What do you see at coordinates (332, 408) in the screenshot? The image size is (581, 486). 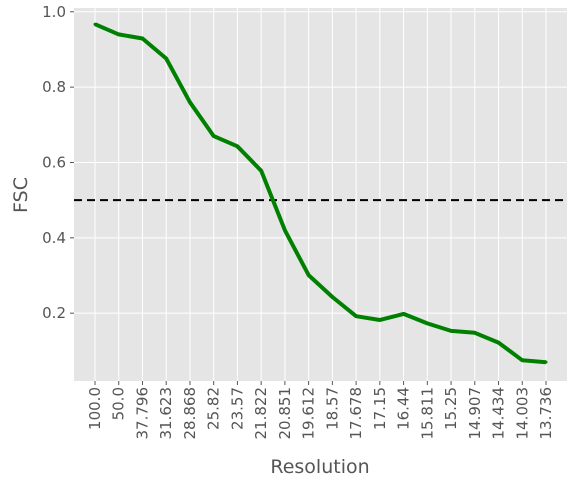 I see `x-tick-label: 18.57` at bounding box center [332, 408].